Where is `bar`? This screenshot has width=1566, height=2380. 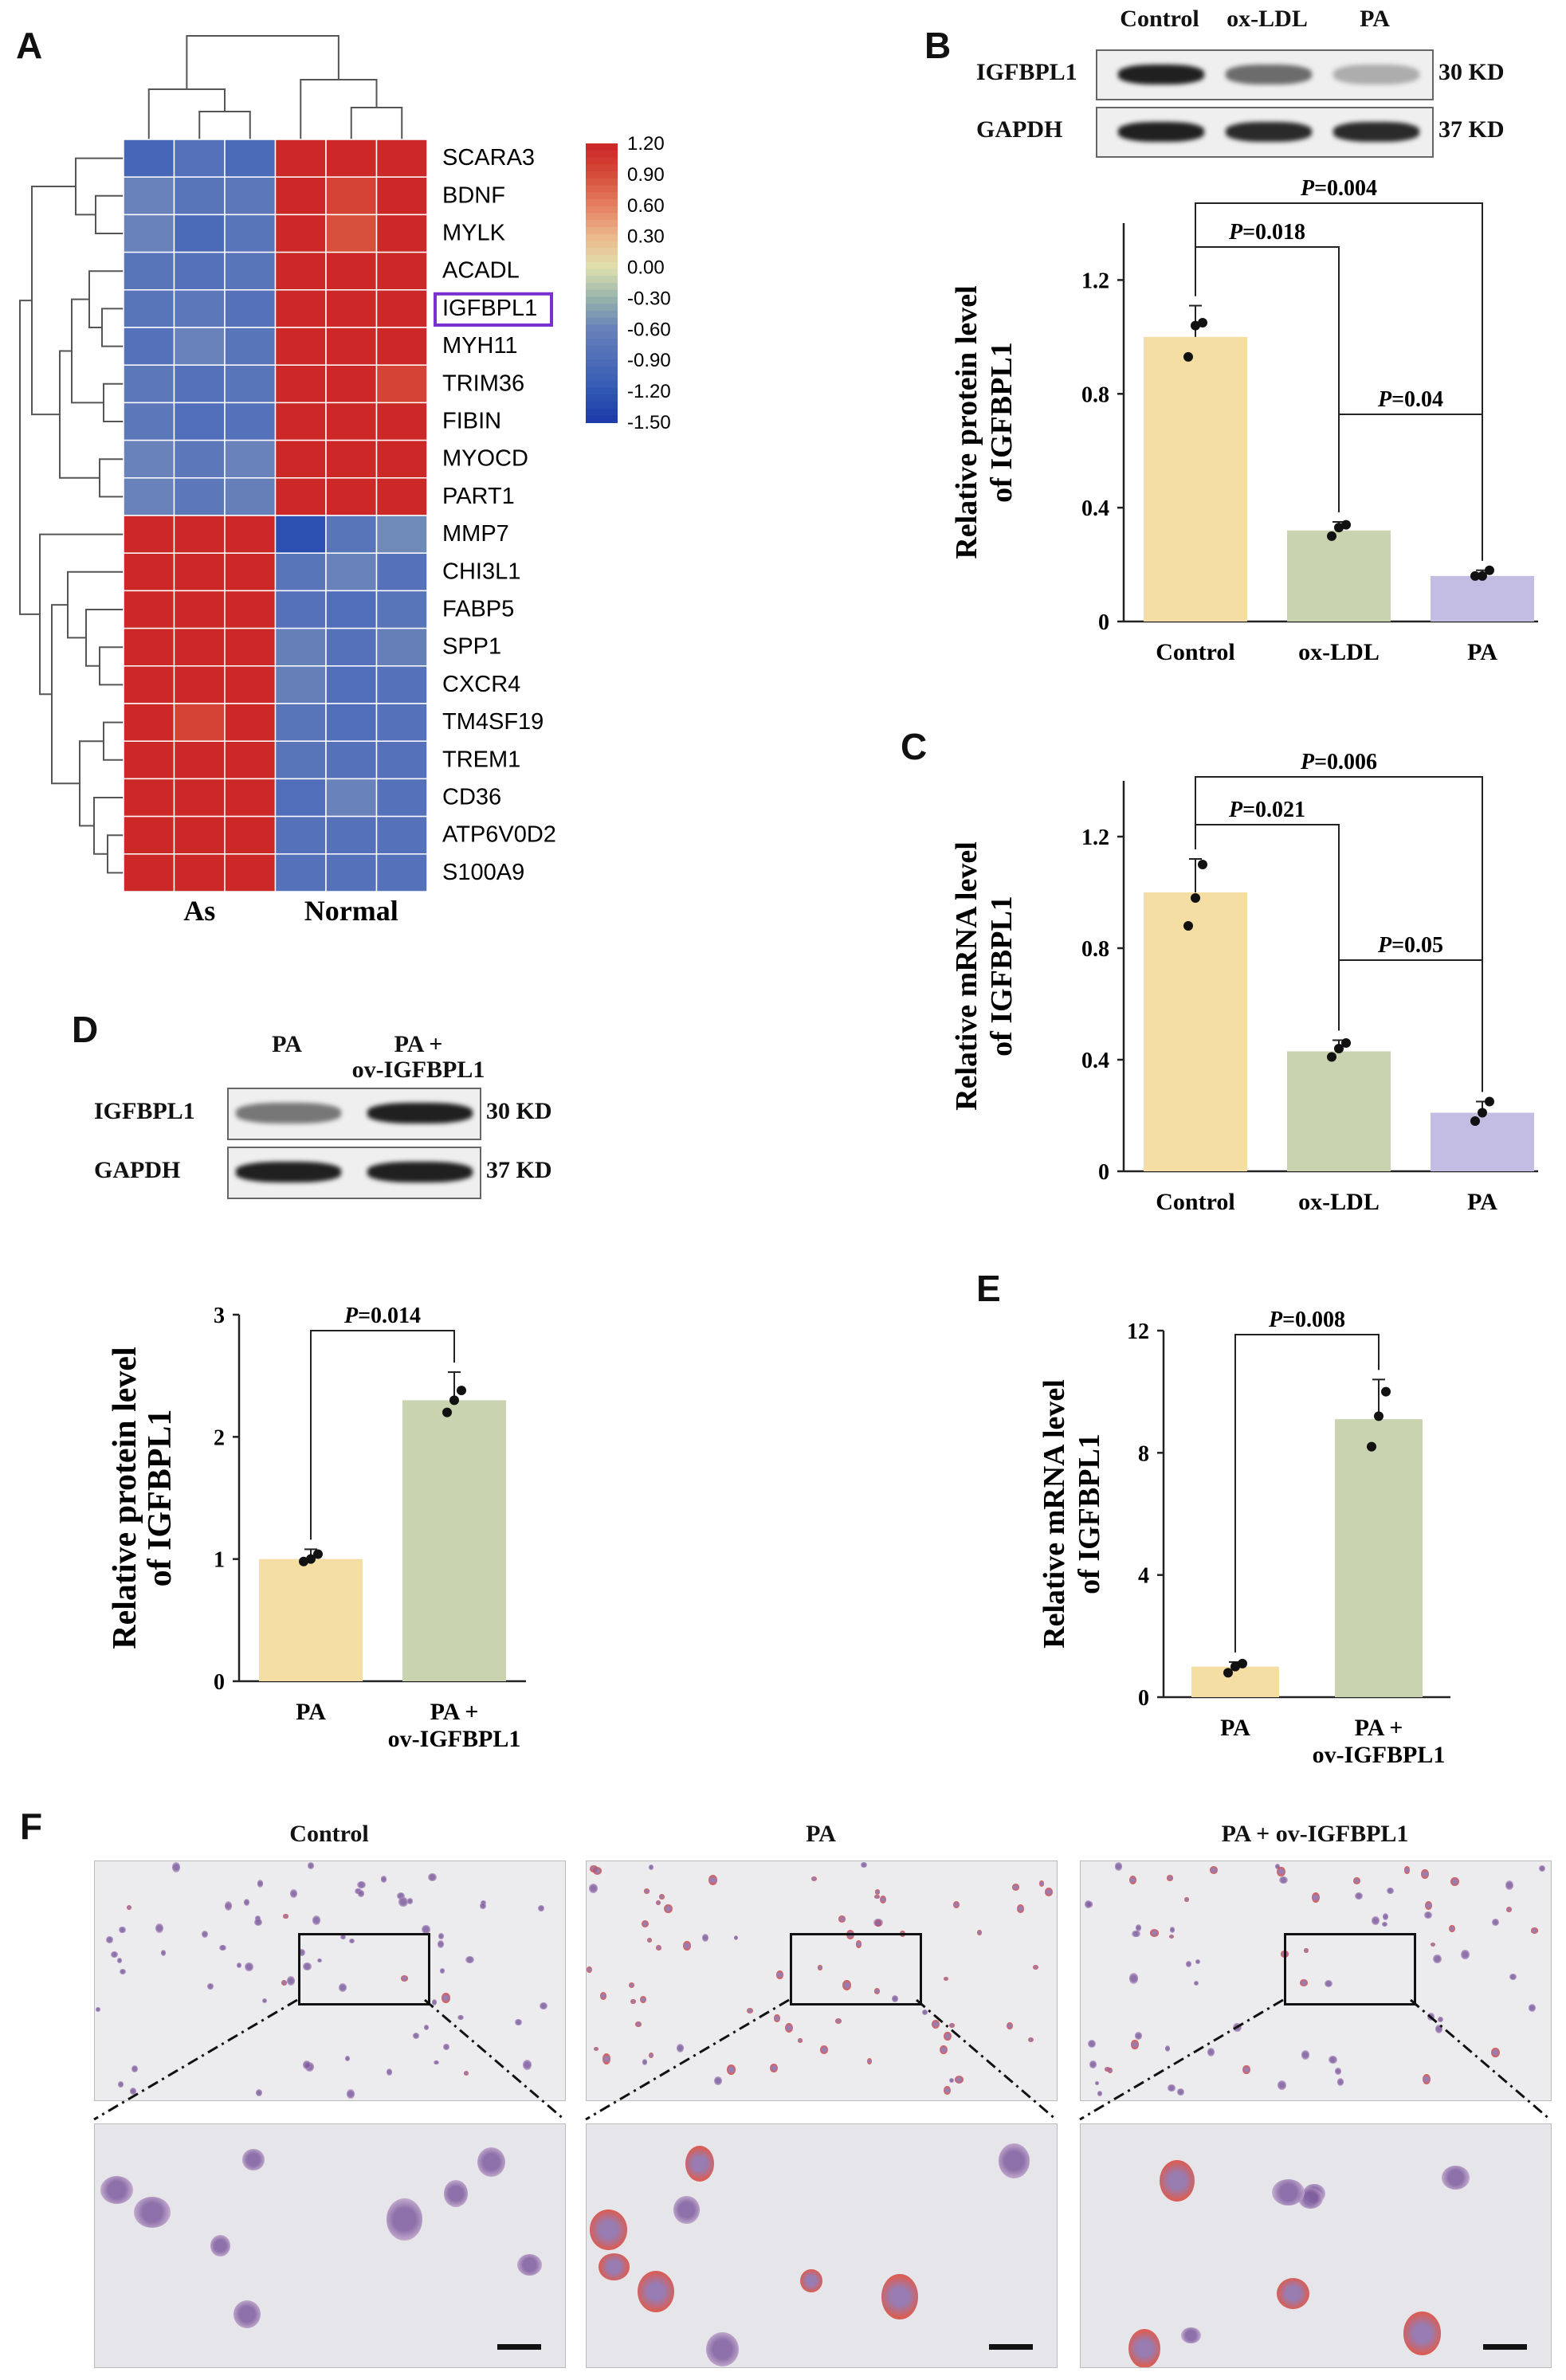
bar is located at coordinates (1482, 598).